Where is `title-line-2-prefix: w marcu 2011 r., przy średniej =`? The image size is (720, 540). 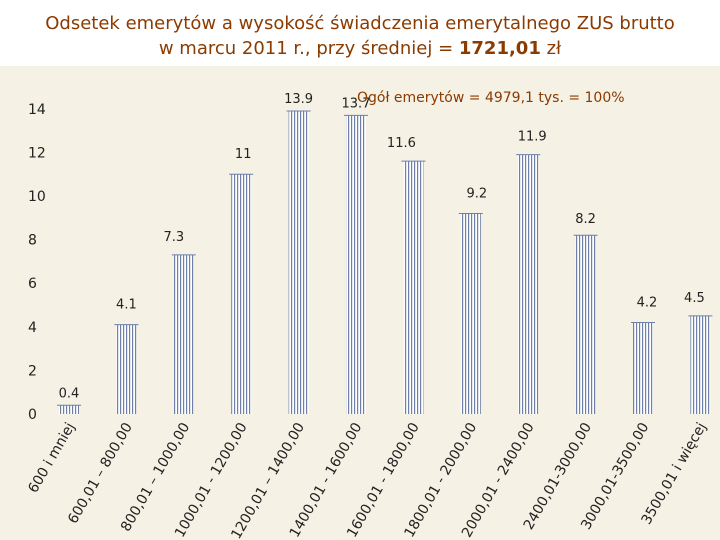
title-line-2-prefix: w marcu 2011 r., przy średniej = is located at coordinates (308, 48).